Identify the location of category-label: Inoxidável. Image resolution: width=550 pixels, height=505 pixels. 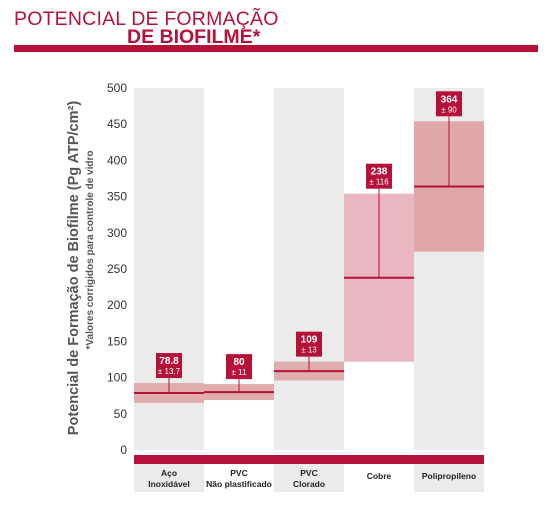
(169, 484).